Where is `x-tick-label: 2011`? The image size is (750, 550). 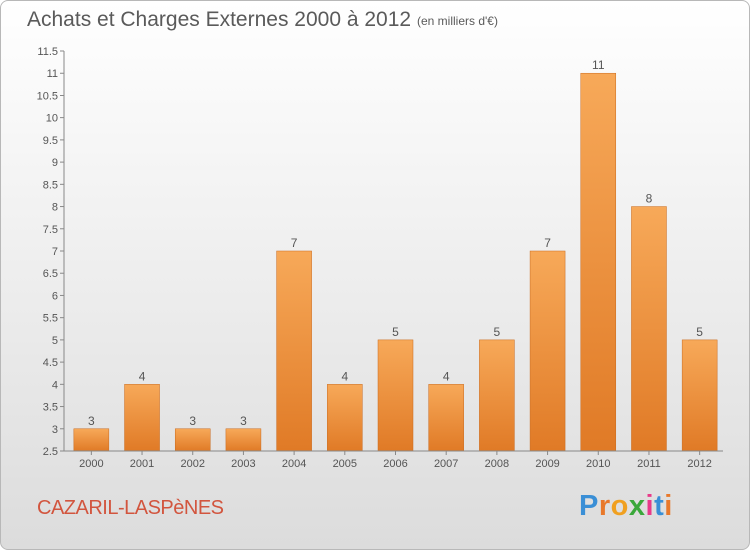
x-tick-label: 2011 is located at coordinates (649, 464).